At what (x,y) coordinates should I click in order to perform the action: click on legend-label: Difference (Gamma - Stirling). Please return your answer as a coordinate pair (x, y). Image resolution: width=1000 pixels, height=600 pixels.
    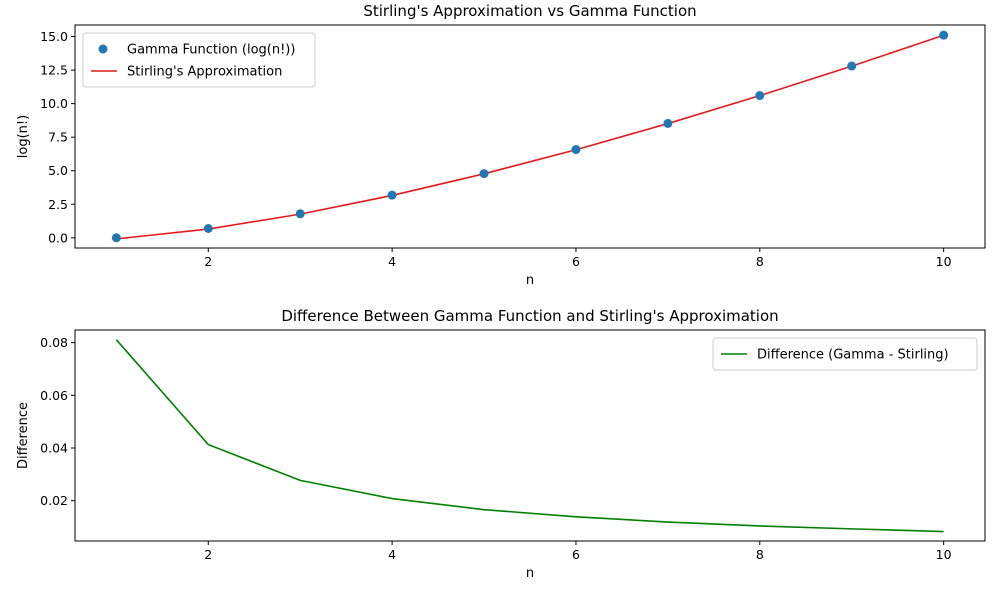
    Looking at the image, I should click on (853, 355).